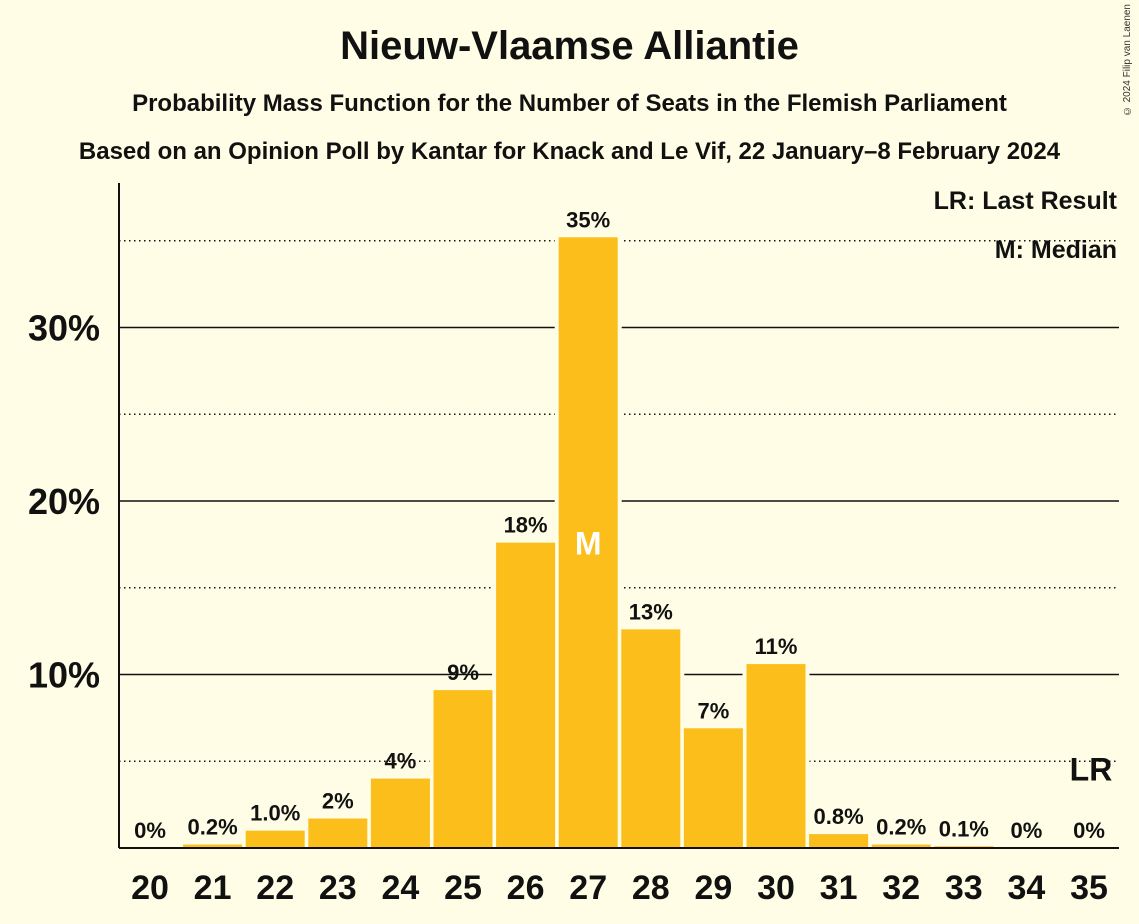  What do you see at coordinates (1091, 769) in the screenshot?
I see `last-result-marker: LR` at bounding box center [1091, 769].